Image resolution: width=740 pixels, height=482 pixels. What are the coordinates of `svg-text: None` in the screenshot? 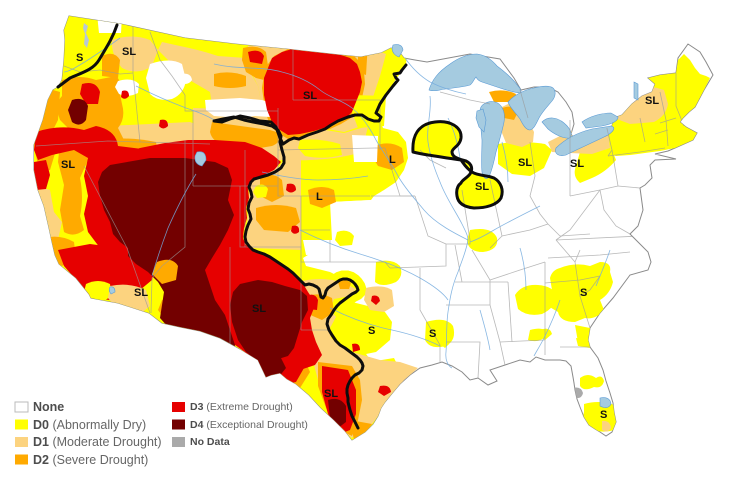 It's located at (48, 407).